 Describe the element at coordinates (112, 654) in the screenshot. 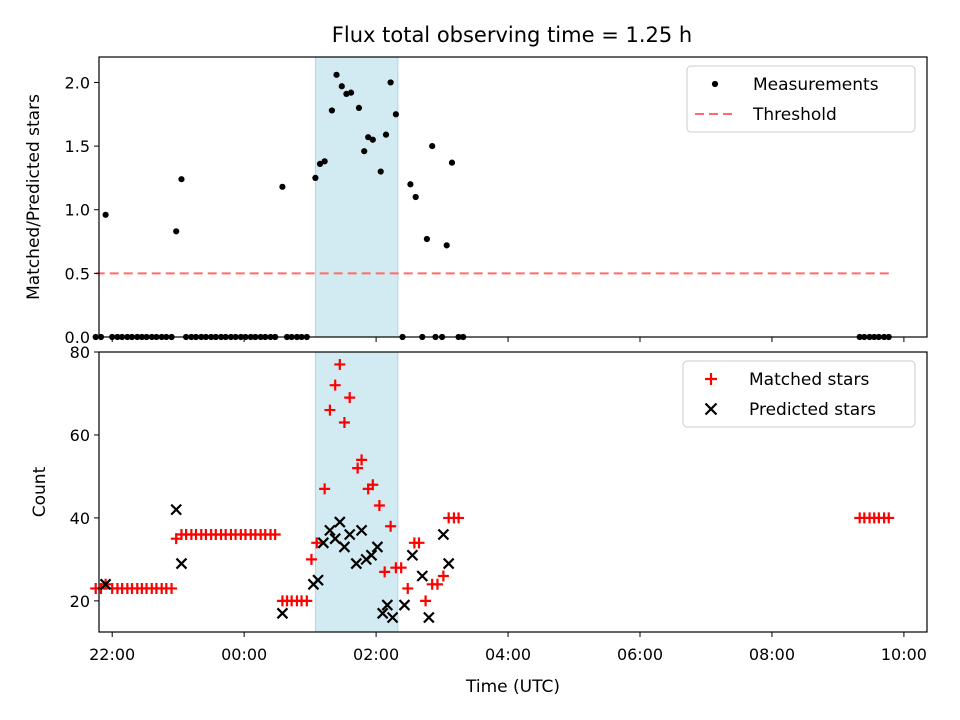

I see `x-tick-label: 22:00` at that location.